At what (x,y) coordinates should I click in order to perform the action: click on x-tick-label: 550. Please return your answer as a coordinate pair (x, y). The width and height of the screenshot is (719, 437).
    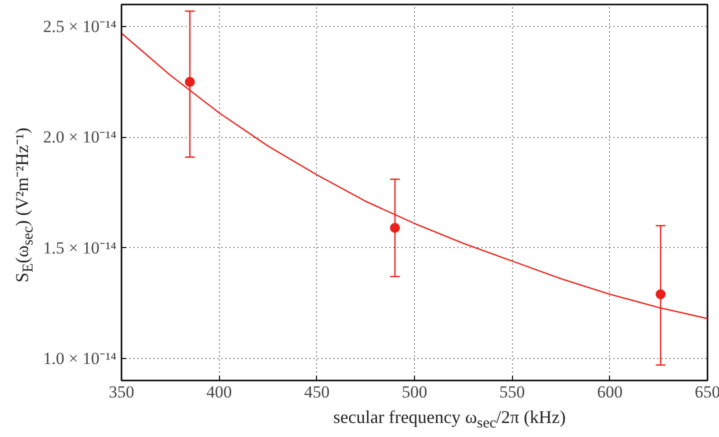
    Looking at the image, I should click on (512, 392).